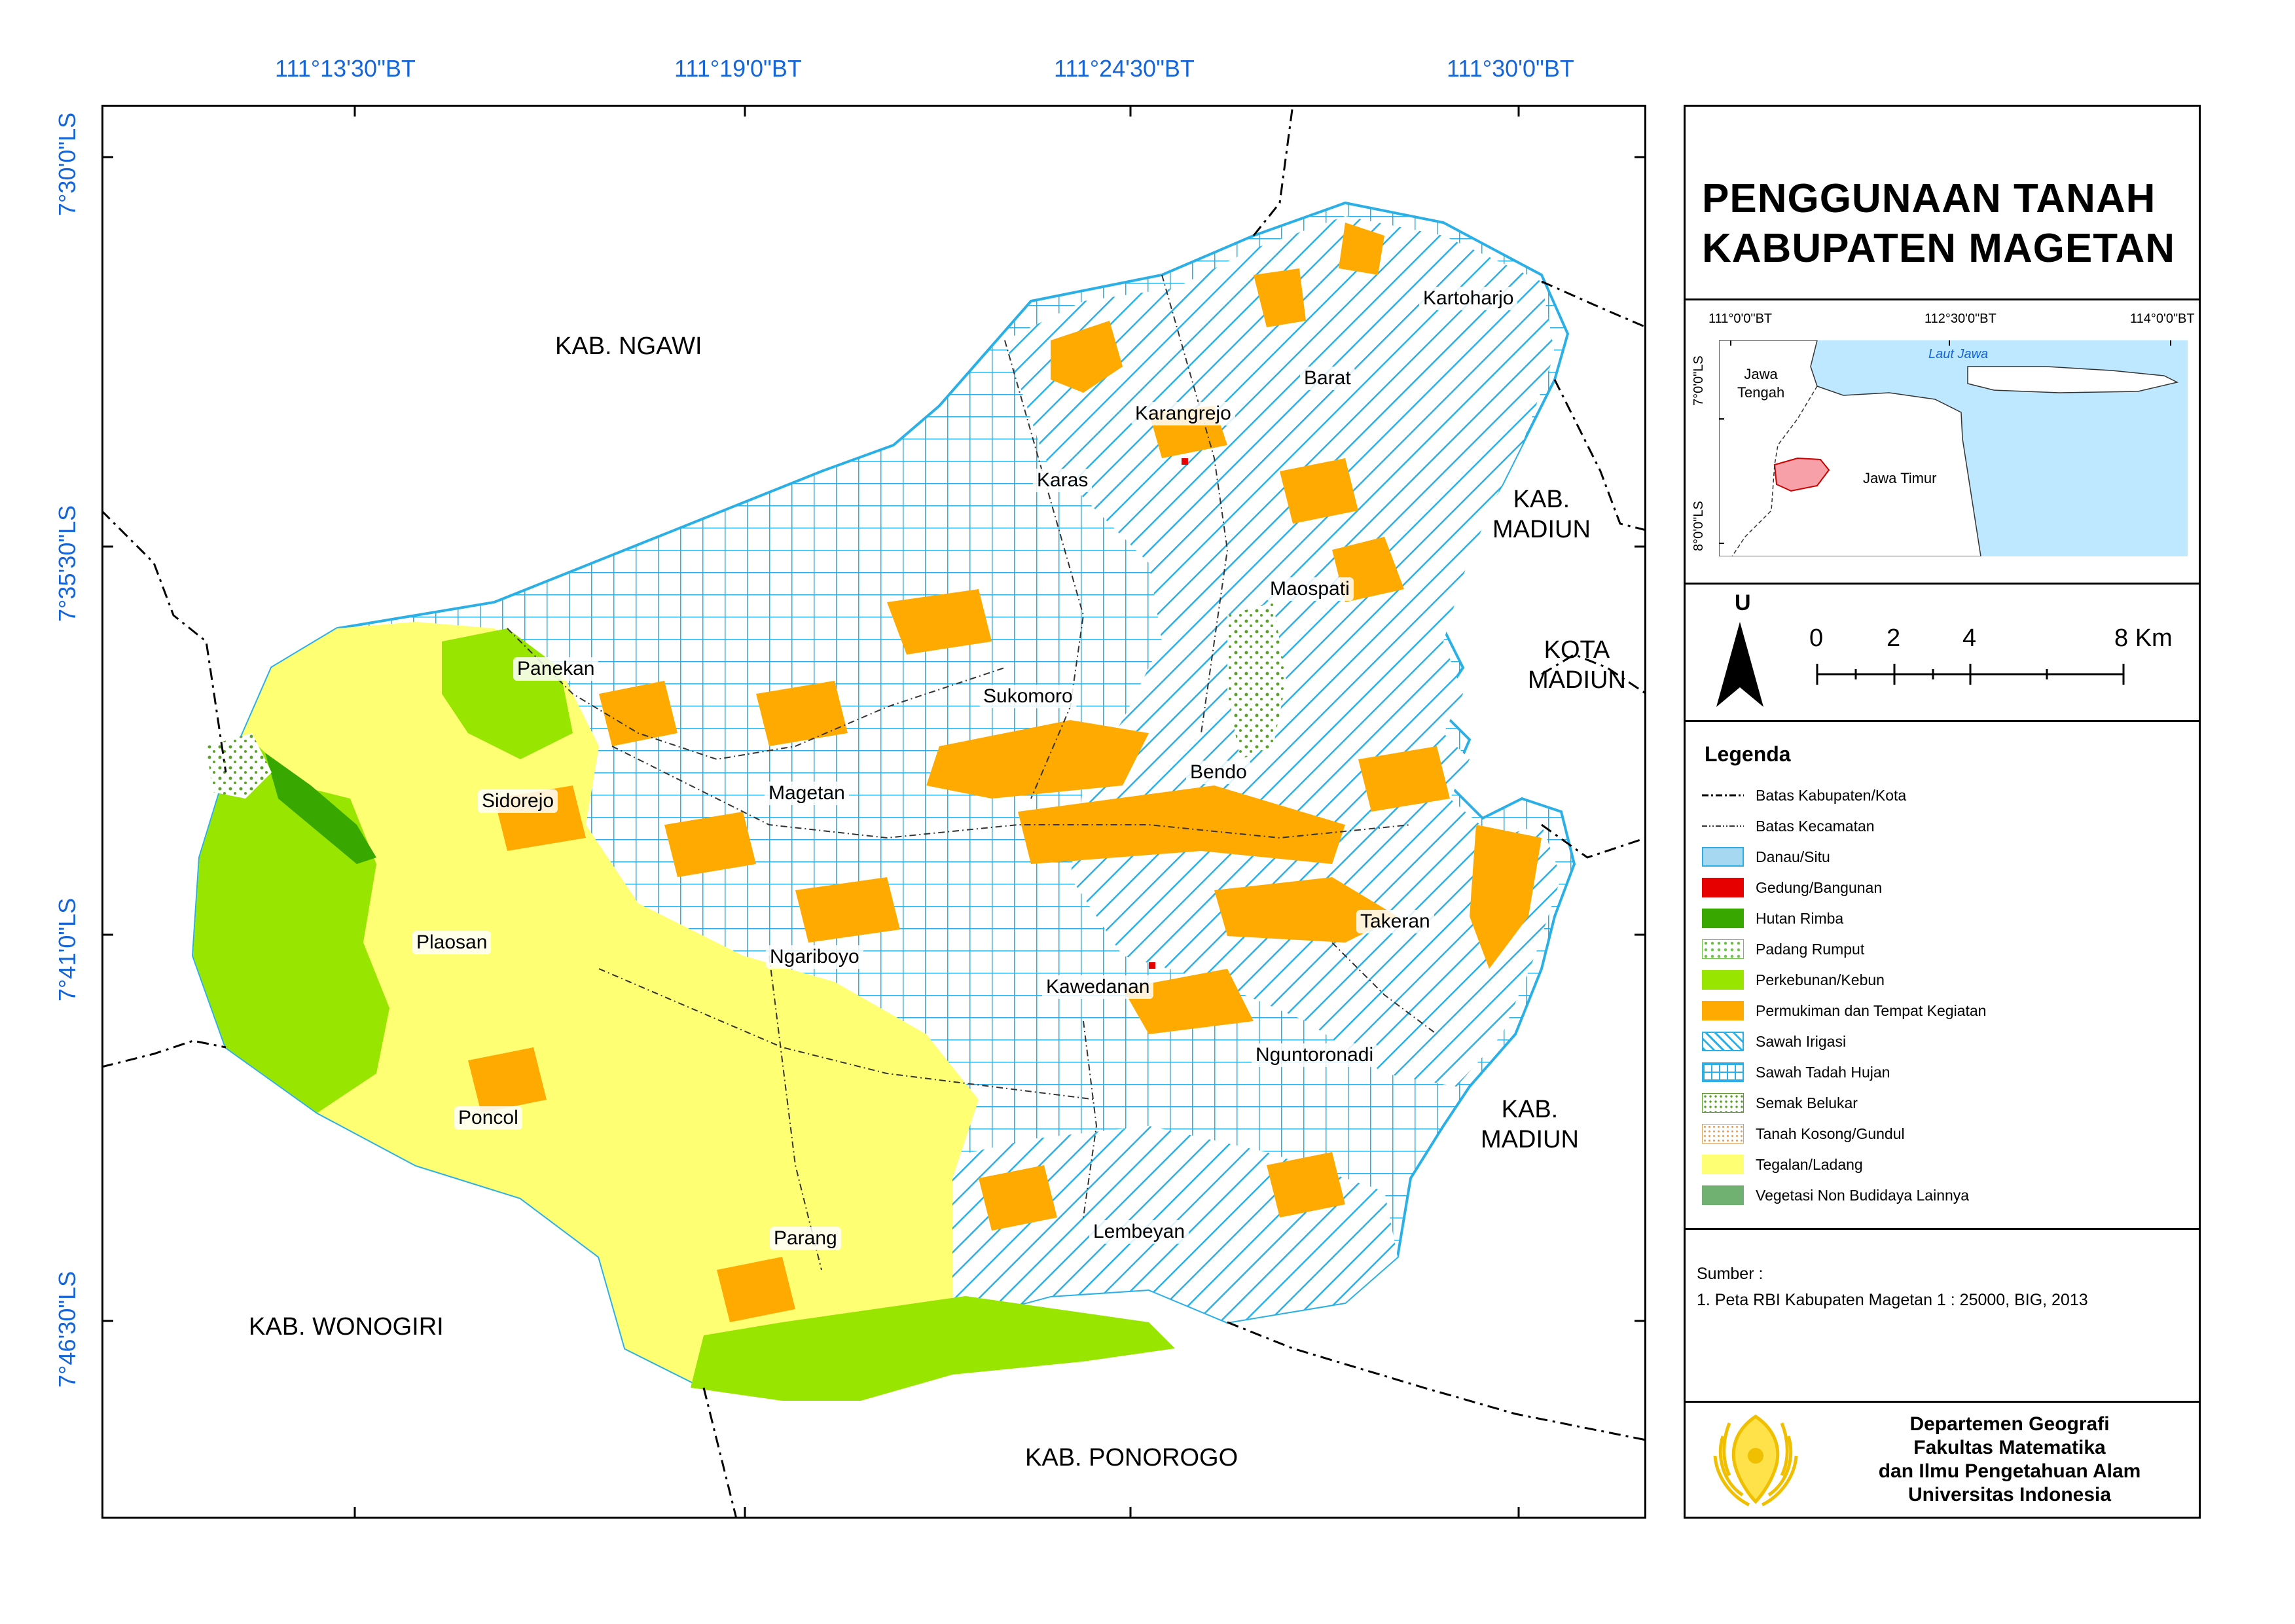 Image resolution: width=2295 pixels, height=1624 pixels. What do you see at coordinates (1900, 478) in the screenshot?
I see `inset-east-label: Jawa Timur` at bounding box center [1900, 478].